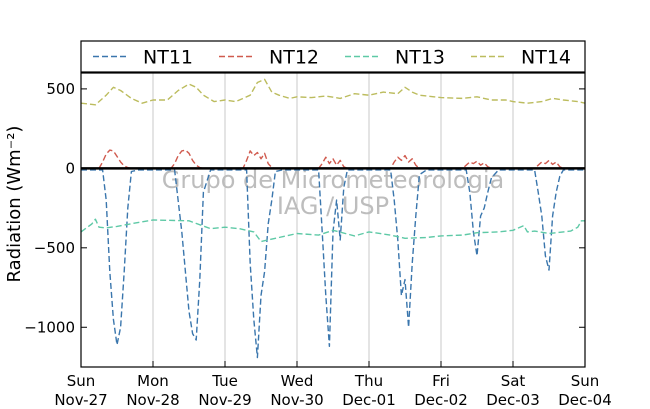 This screenshot has height=409, width=650. What do you see at coordinates (333, 159) in the screenshot?
I see `series-line-nt12` at bounding box center [333, 159].